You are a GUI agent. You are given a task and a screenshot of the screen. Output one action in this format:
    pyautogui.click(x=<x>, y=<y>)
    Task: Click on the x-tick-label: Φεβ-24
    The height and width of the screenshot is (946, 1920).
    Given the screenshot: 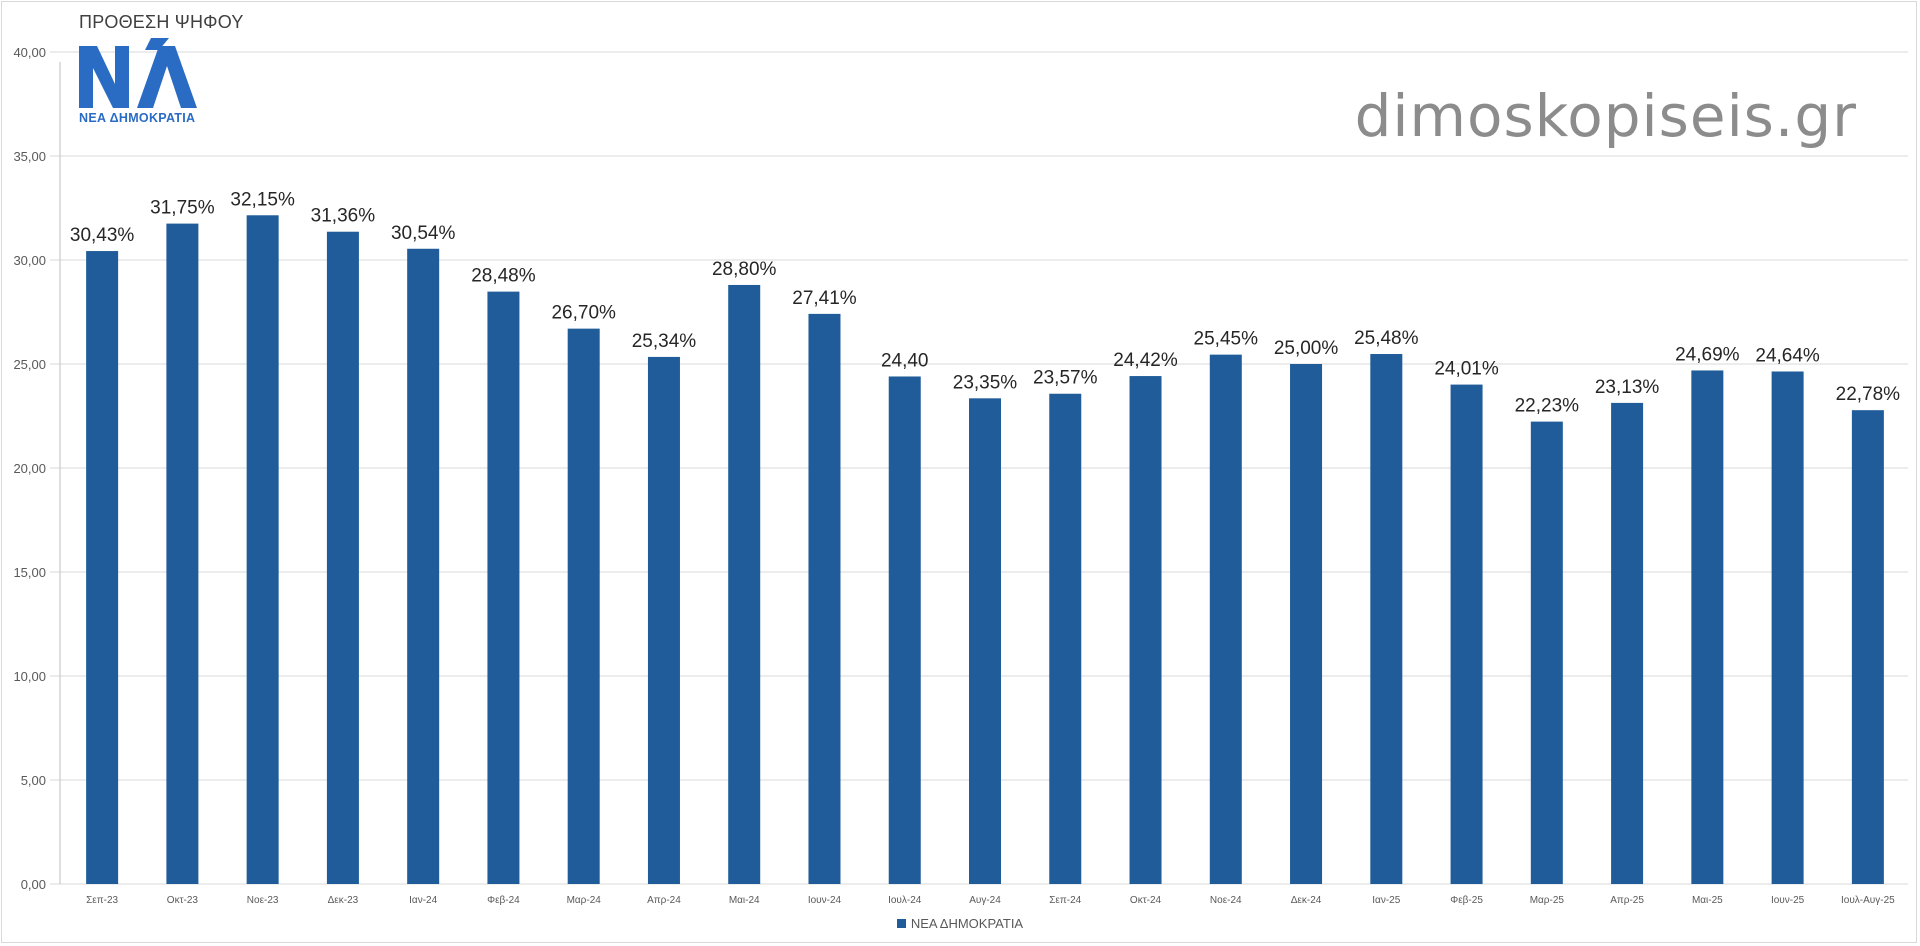 What is the action you would take?
    pyautogui.click(x=503, y=900)
    